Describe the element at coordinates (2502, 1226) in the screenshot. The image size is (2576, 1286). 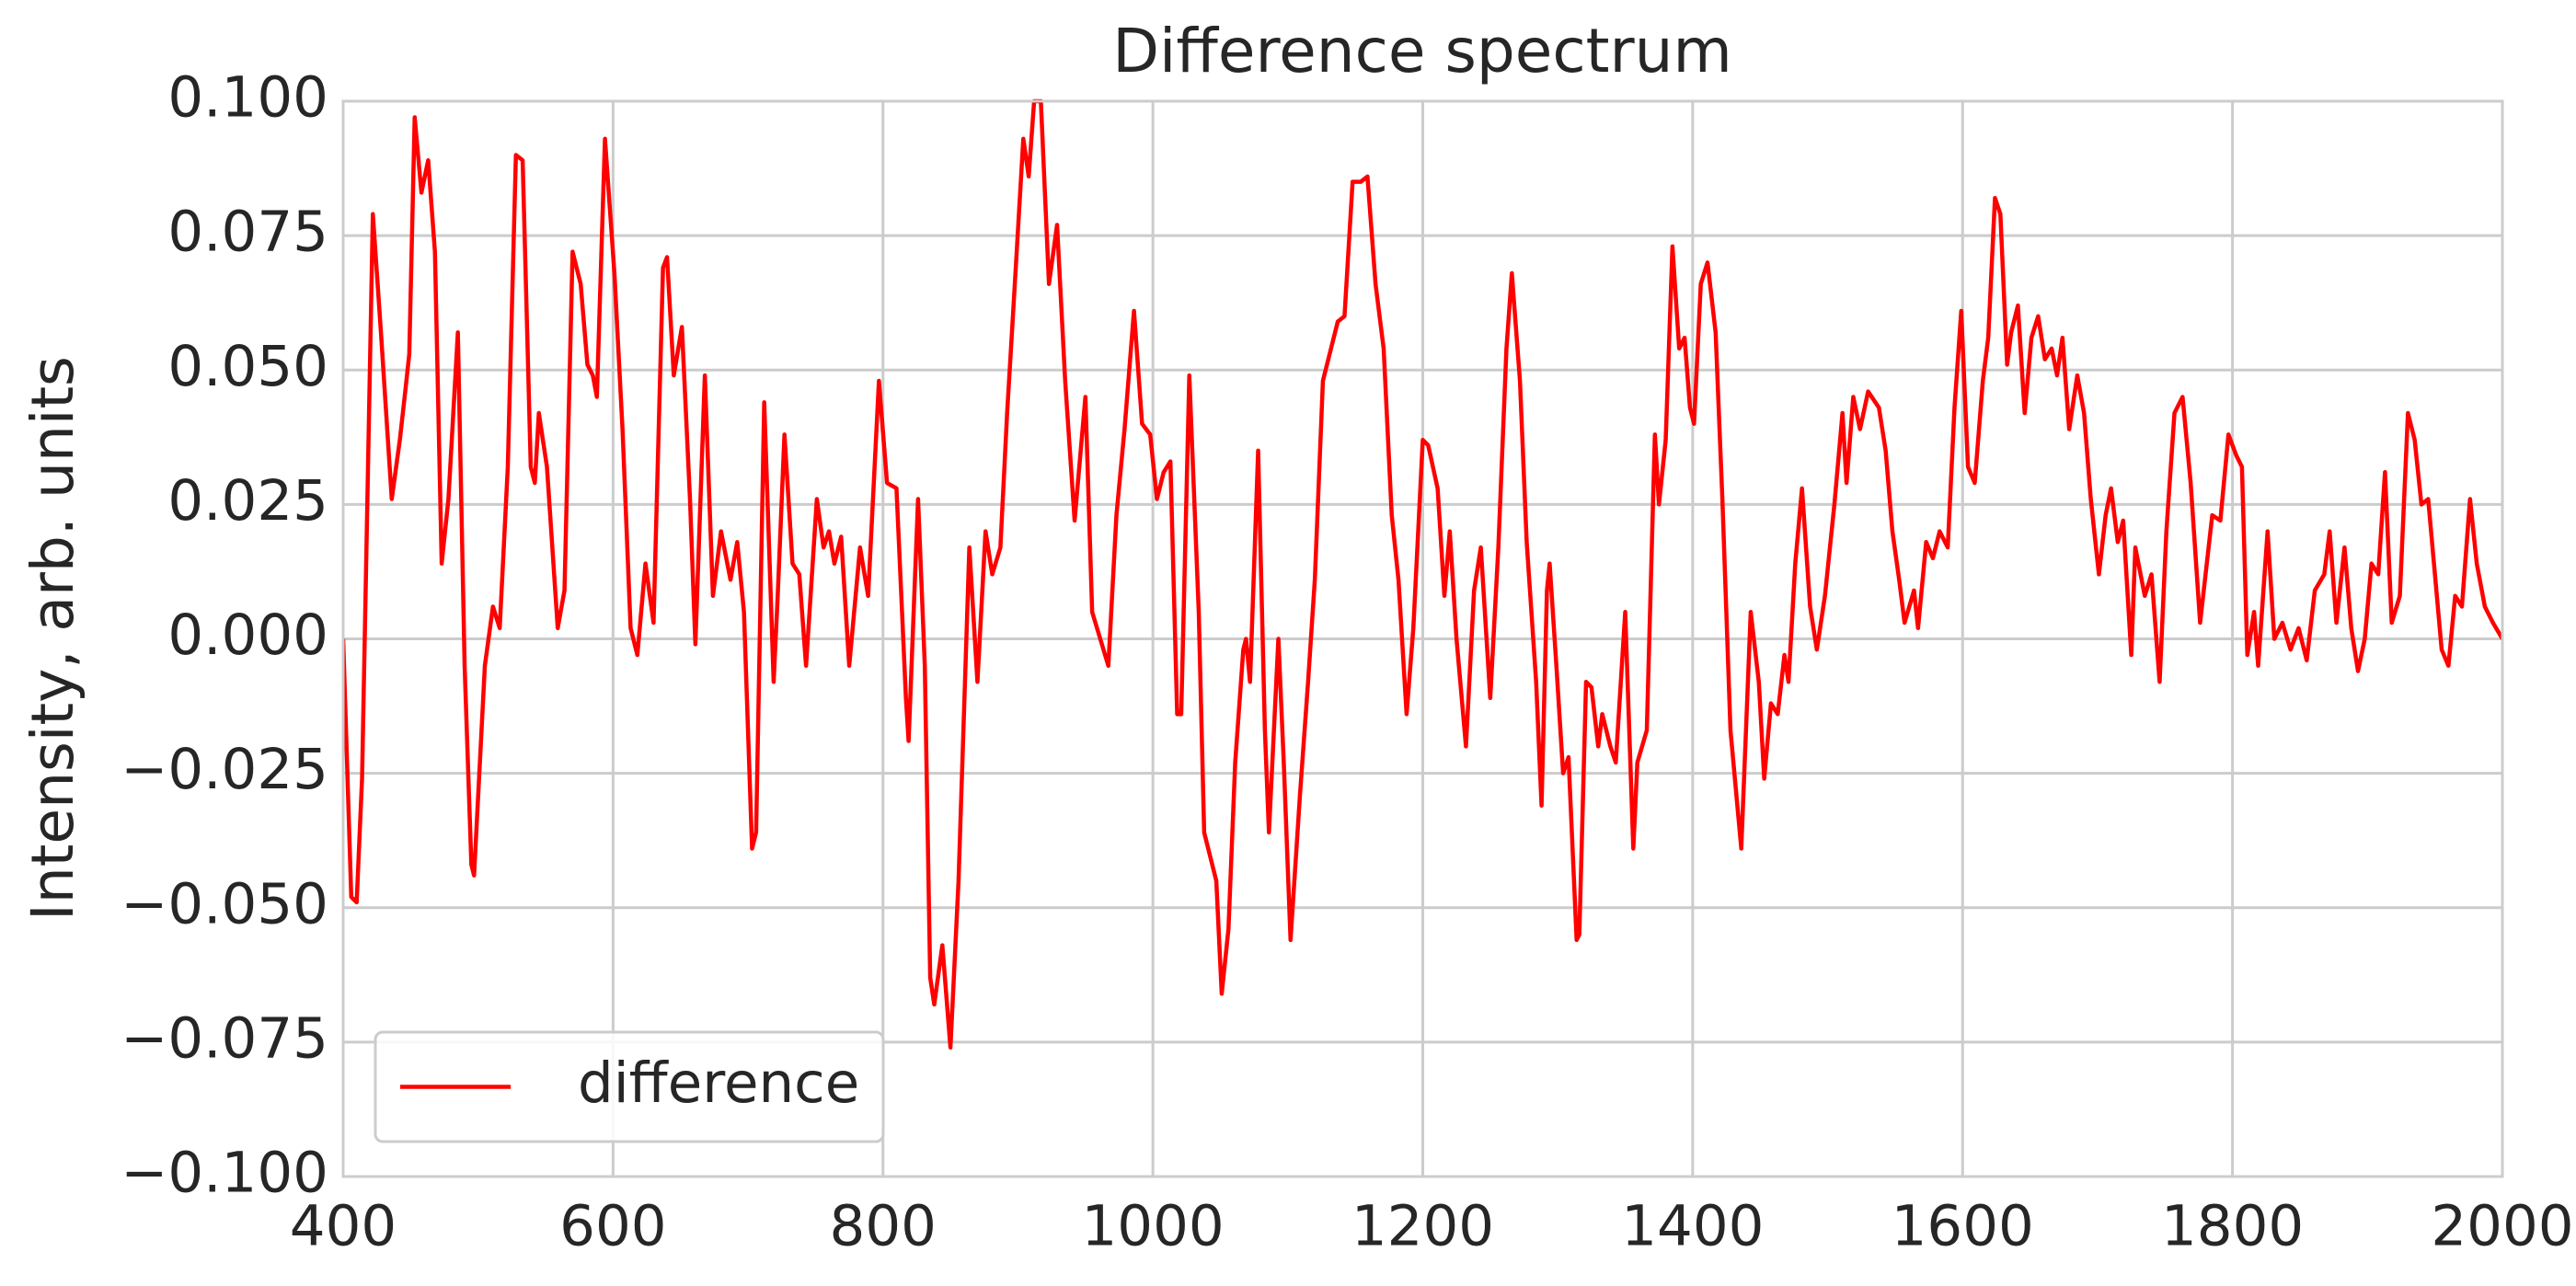
I see `x-tick-label: 2000` at that location.